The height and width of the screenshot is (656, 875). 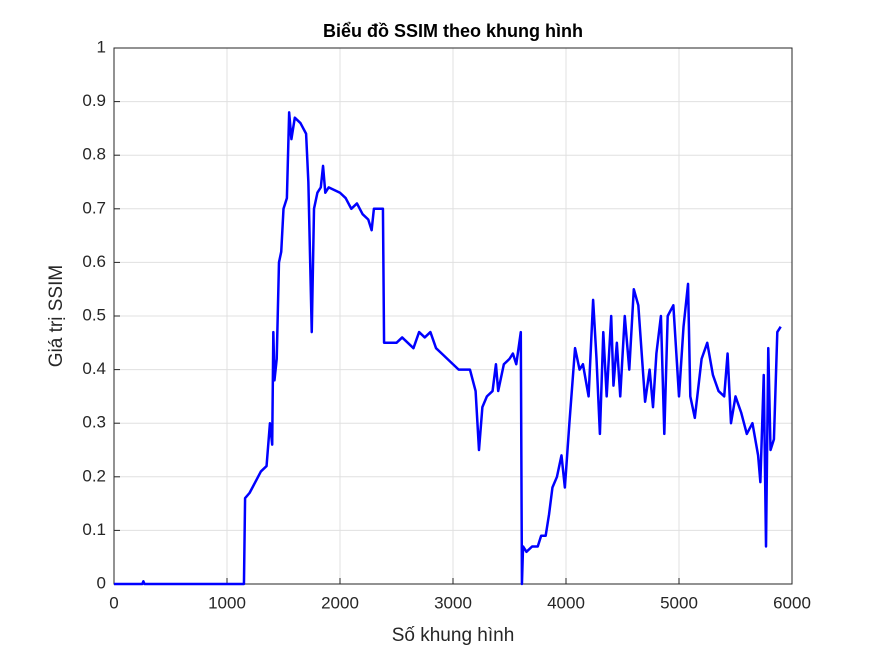 I want to click on x-tick-label: 2000, so click(x=340, y=602).